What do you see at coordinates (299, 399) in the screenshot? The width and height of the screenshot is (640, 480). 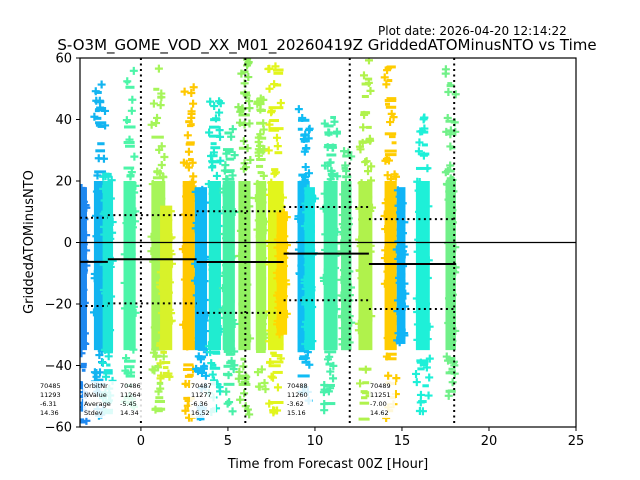 I see `orbit-stat-backing` at bounding box center [299, 399].